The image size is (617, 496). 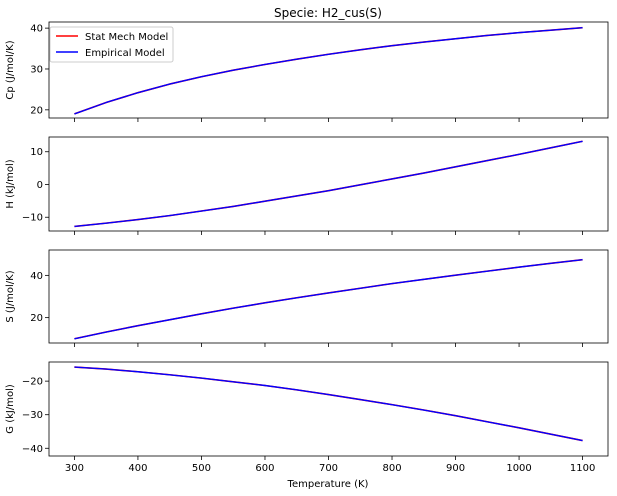 I want to click on y-axis-label: S (J/mol/K), so click(x=10, y=296).